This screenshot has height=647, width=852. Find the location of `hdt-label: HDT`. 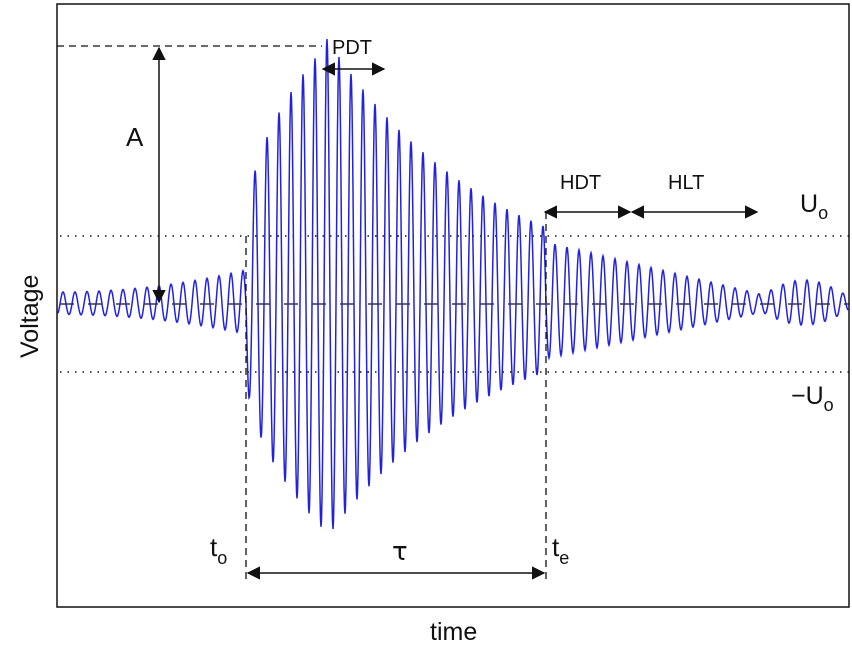

hdt-label: HDT is located at coordinates (580, 183).